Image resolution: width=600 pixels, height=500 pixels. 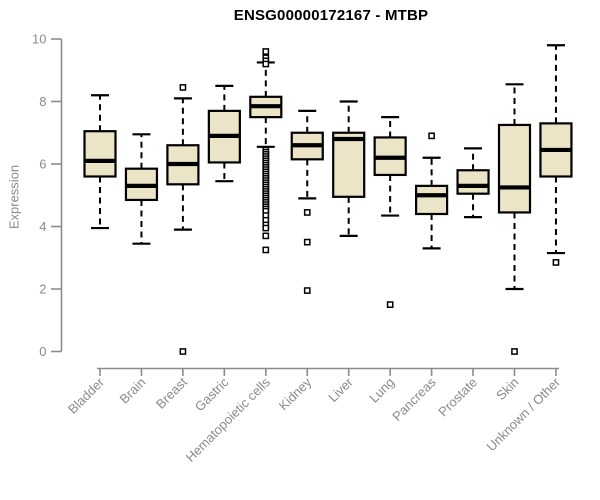 I want to click on box-unknown-other, so click(x=556, y=155).